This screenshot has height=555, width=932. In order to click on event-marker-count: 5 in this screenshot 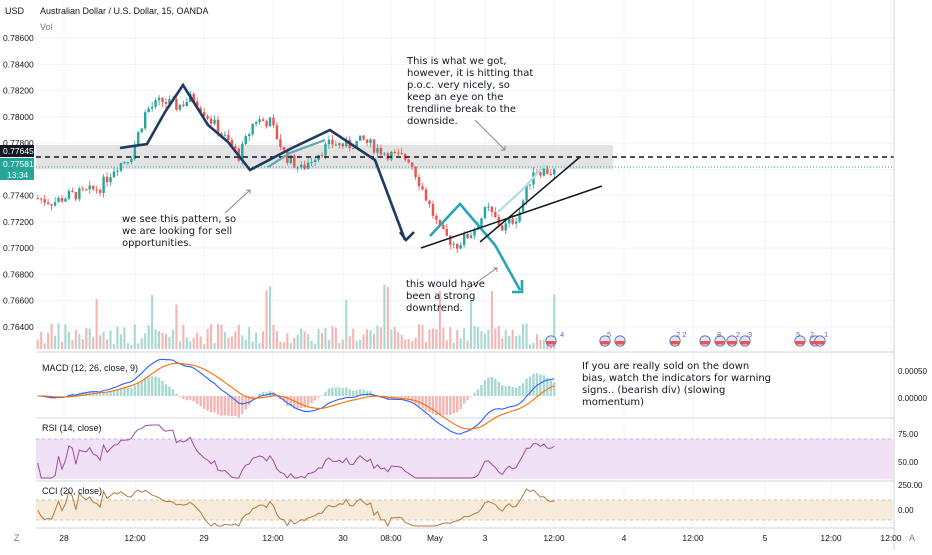, I will do `click(798, 334)`.